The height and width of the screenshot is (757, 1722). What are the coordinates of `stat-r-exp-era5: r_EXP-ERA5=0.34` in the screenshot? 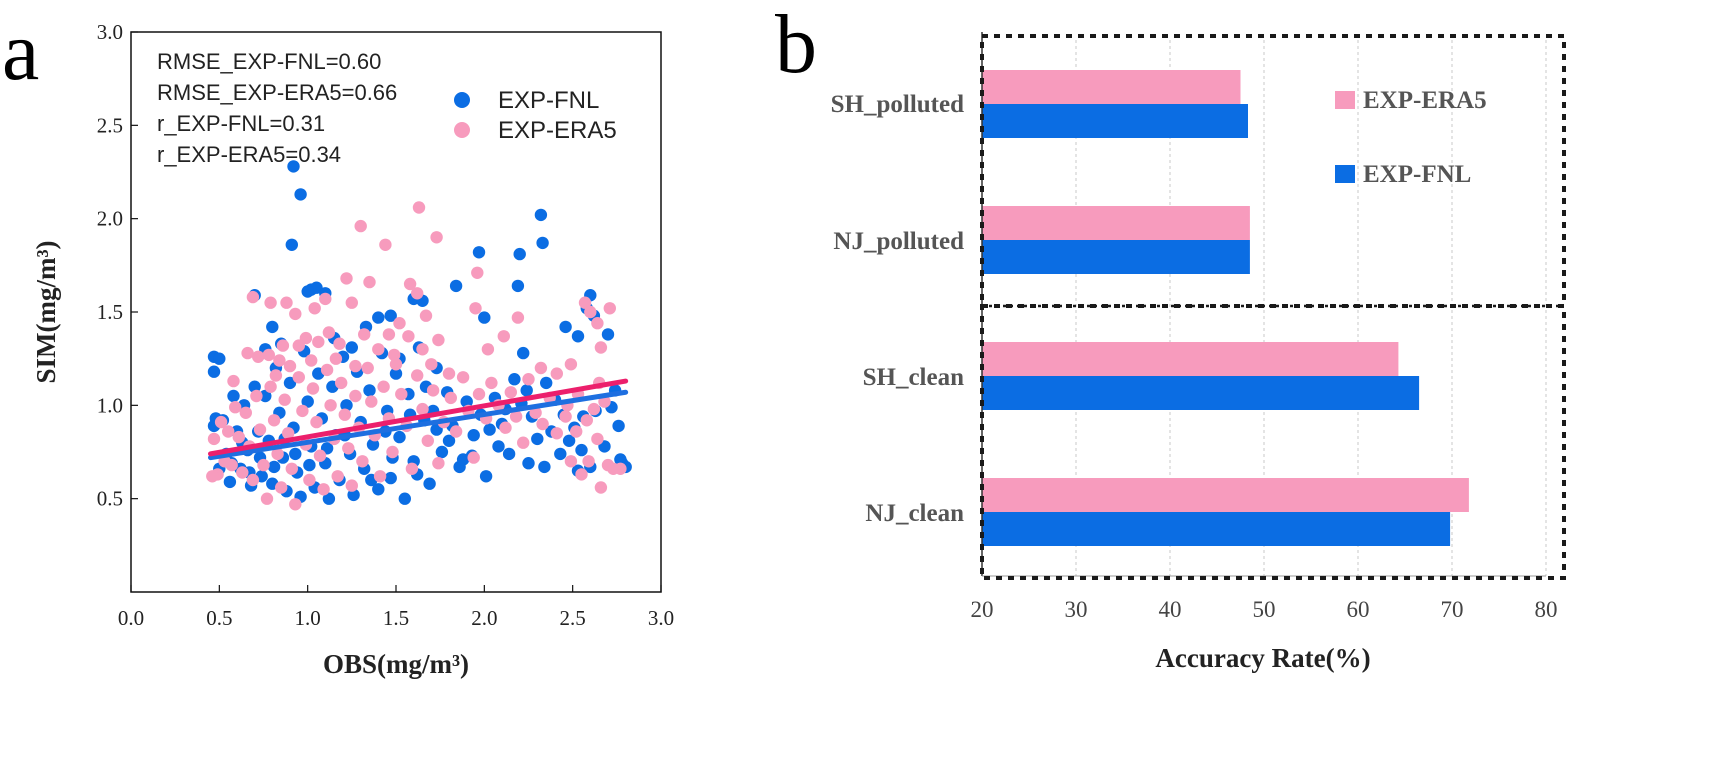 It's located at (249, 154).